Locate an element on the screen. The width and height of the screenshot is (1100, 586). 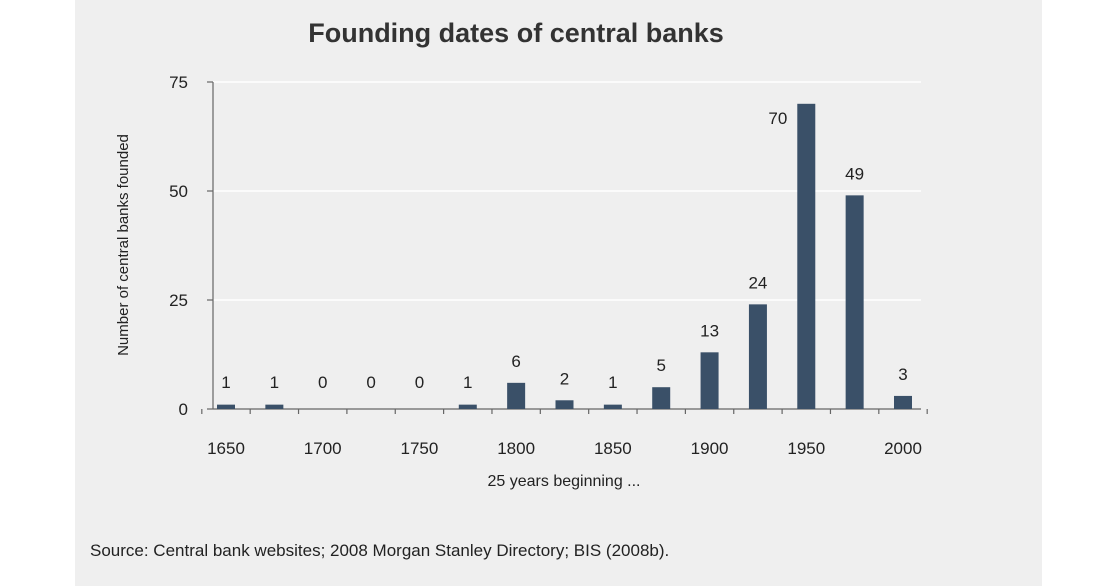
y-tick-label: 25 is located at coordinates (178, 300).